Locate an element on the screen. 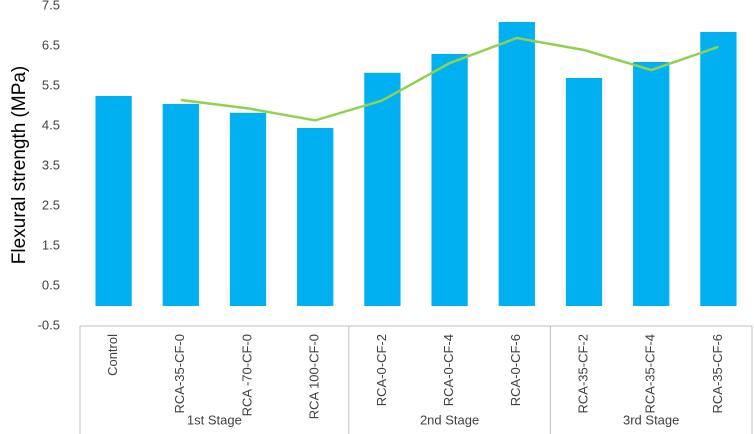 This screenshot has height=434, width=754. x-tick-label: RCA-35-CF-6 is located at coordinates (717, 373).